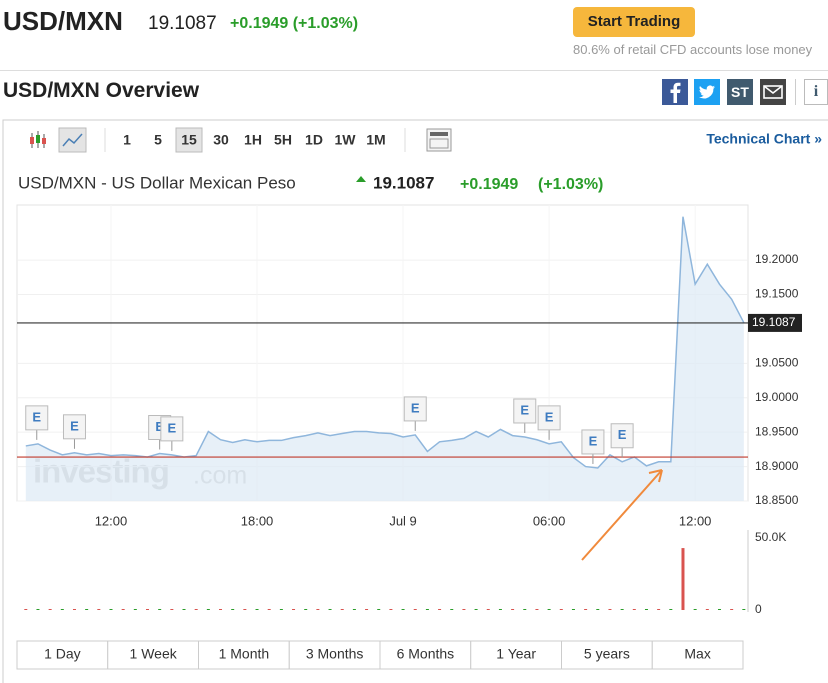  What do you see at coordinates (634, 22) in the screenshot?
I see `start-trading-button: Start Trading` at bounding box center [634, 22].